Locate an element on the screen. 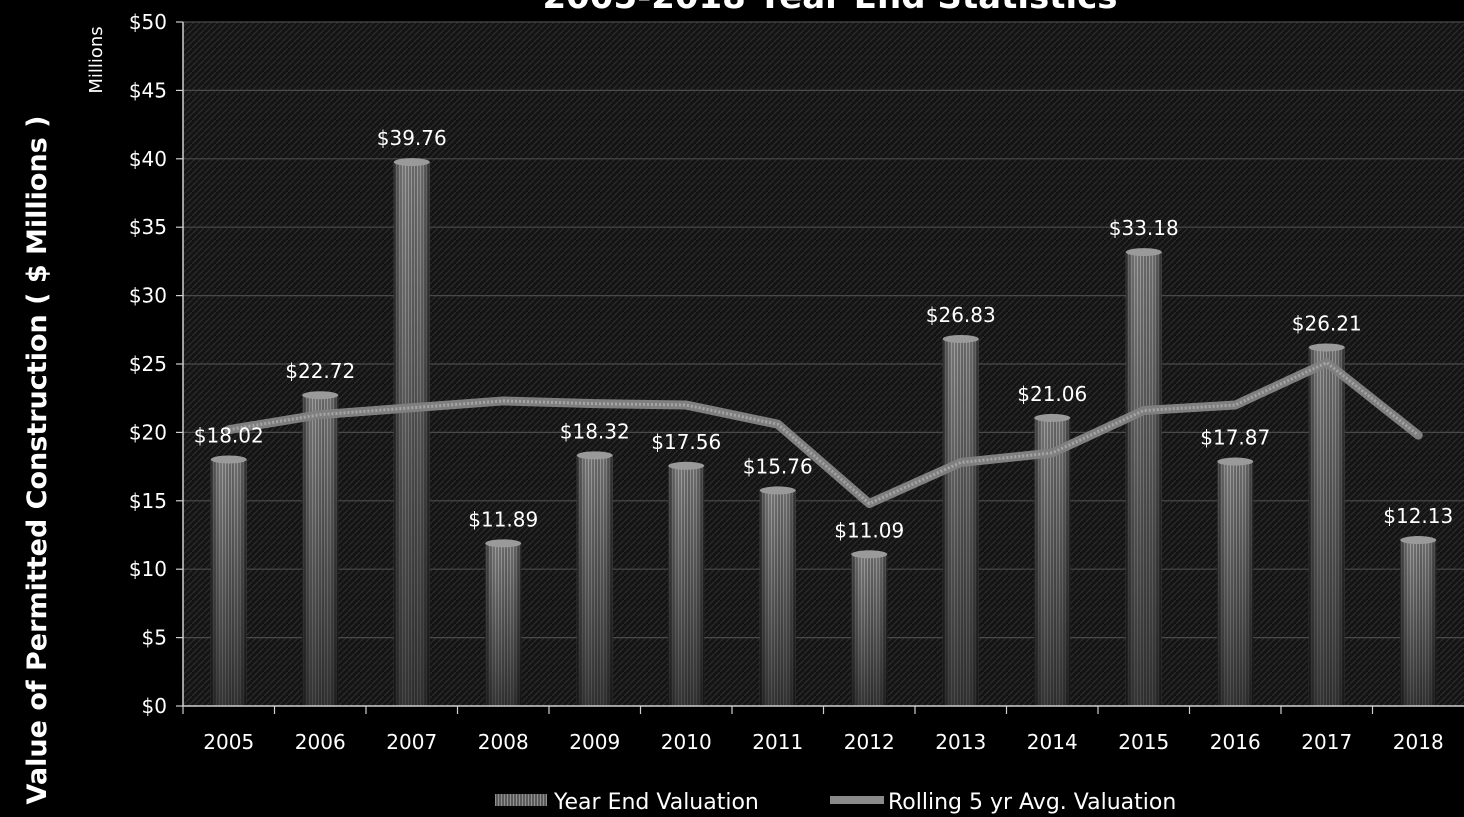  y-tick-label: $25 is located at coordinates (148, 364).